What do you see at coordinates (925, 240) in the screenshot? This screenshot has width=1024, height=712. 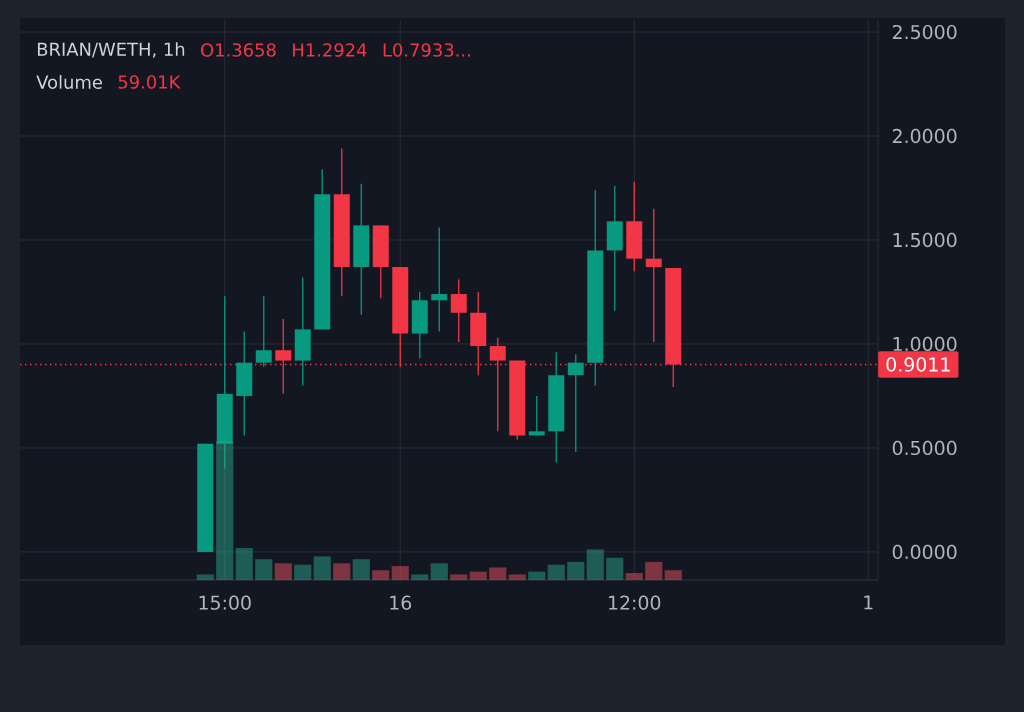 I see `y-tick-label: 1.5000` at bounding box center [925, 240].